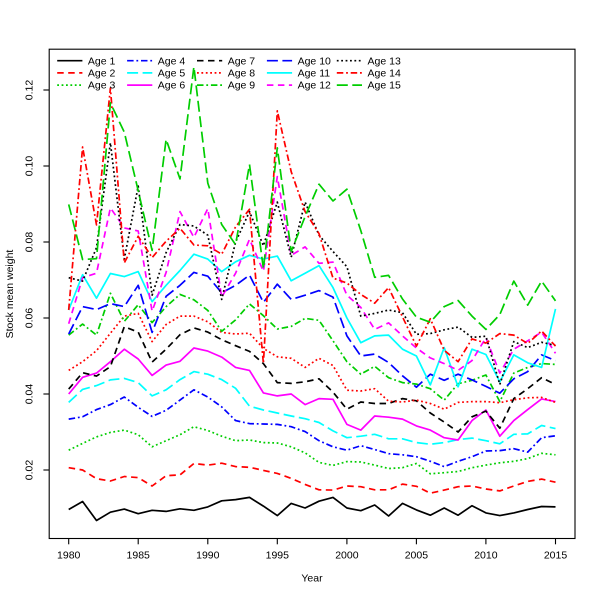  Describe the element at coordinates (384, 74) in the screenshot. I see `svg-text: Age 14` at that location.